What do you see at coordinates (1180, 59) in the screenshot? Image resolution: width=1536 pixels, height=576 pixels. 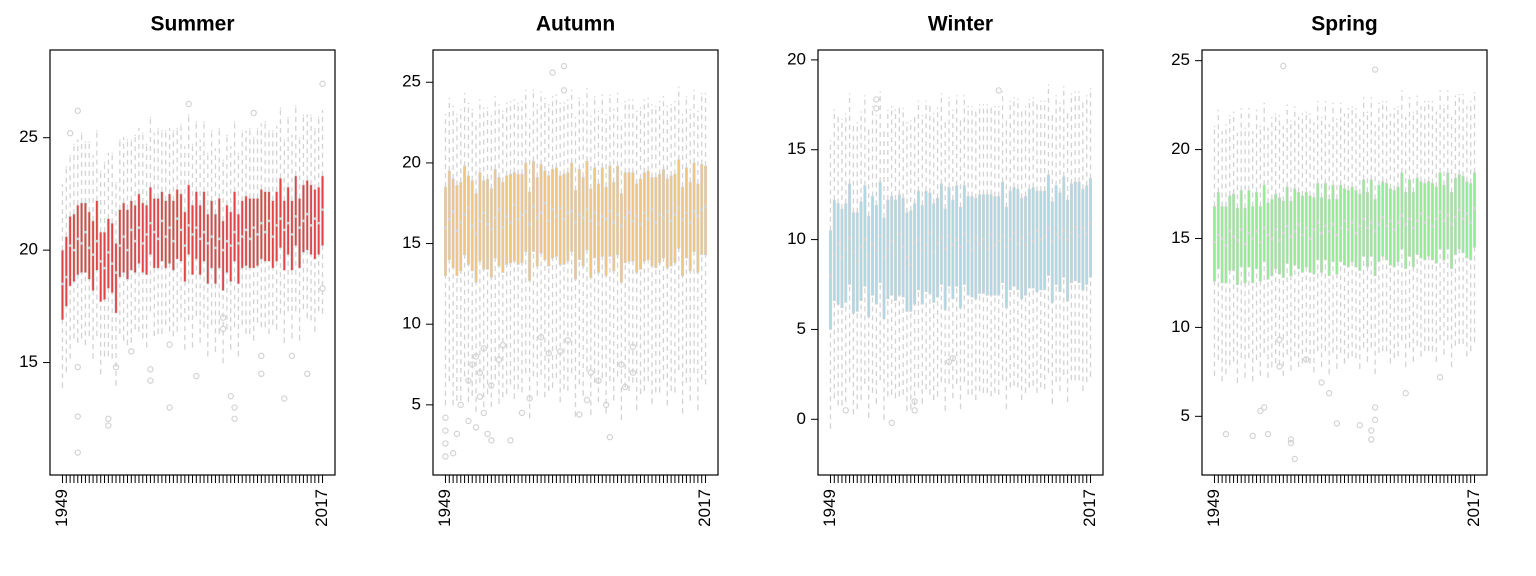 I see `y-tick-label: 25` at bounding box center [1180, 59].